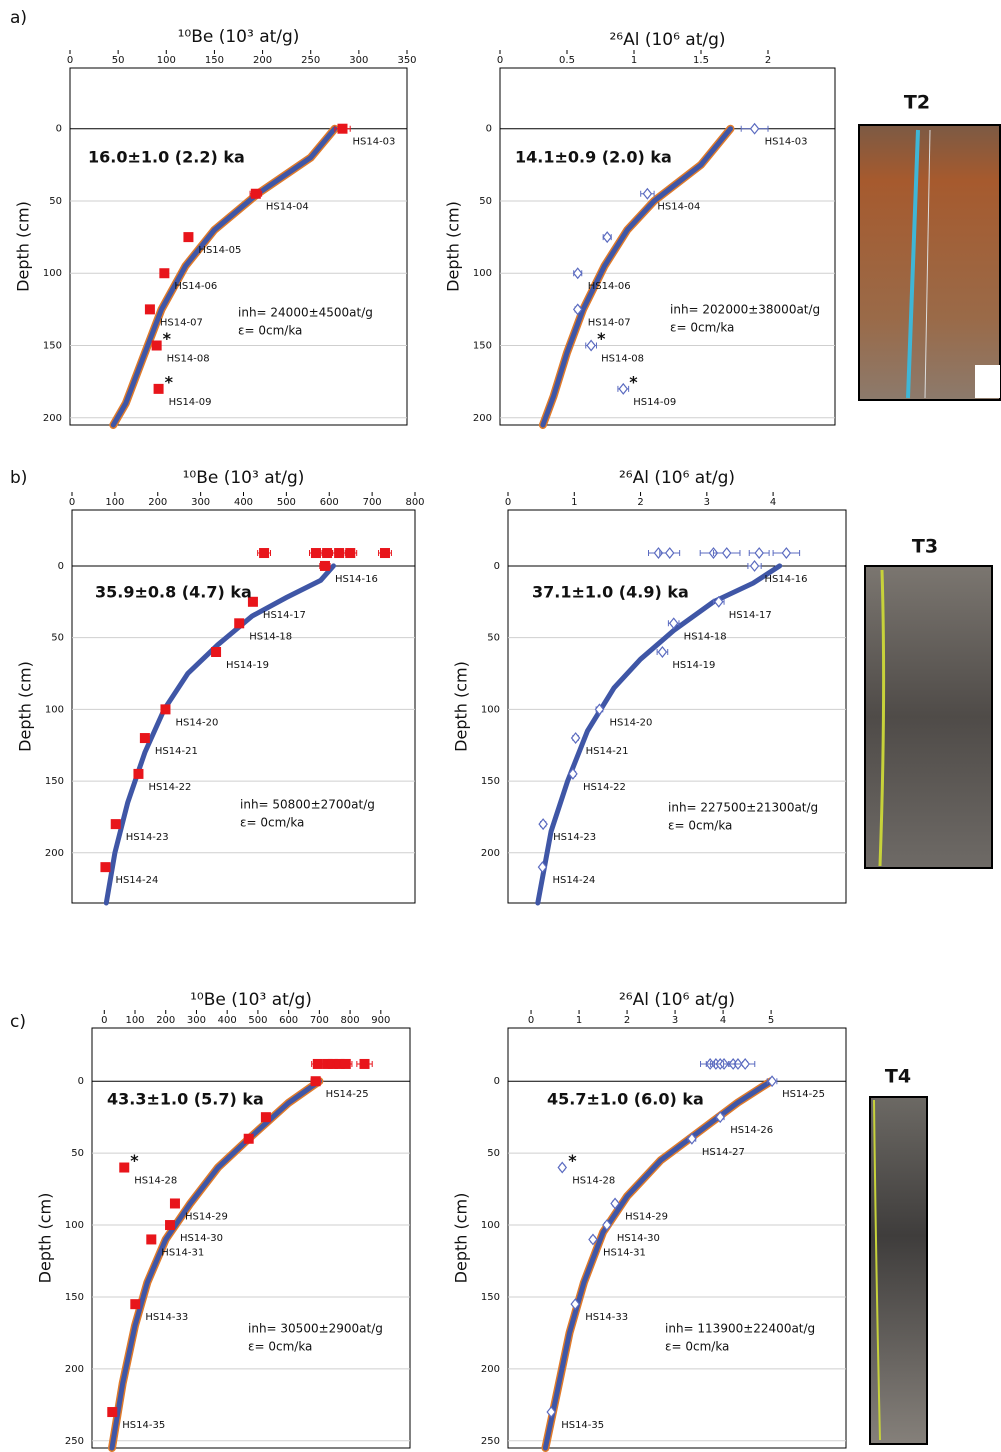 The width and height of the screenshot is (1001, 1452). What do you see at coordinates (143, 1425) in the screenshot?
I see `sample-label: HS14-35` at bounding box center [143, 1425].